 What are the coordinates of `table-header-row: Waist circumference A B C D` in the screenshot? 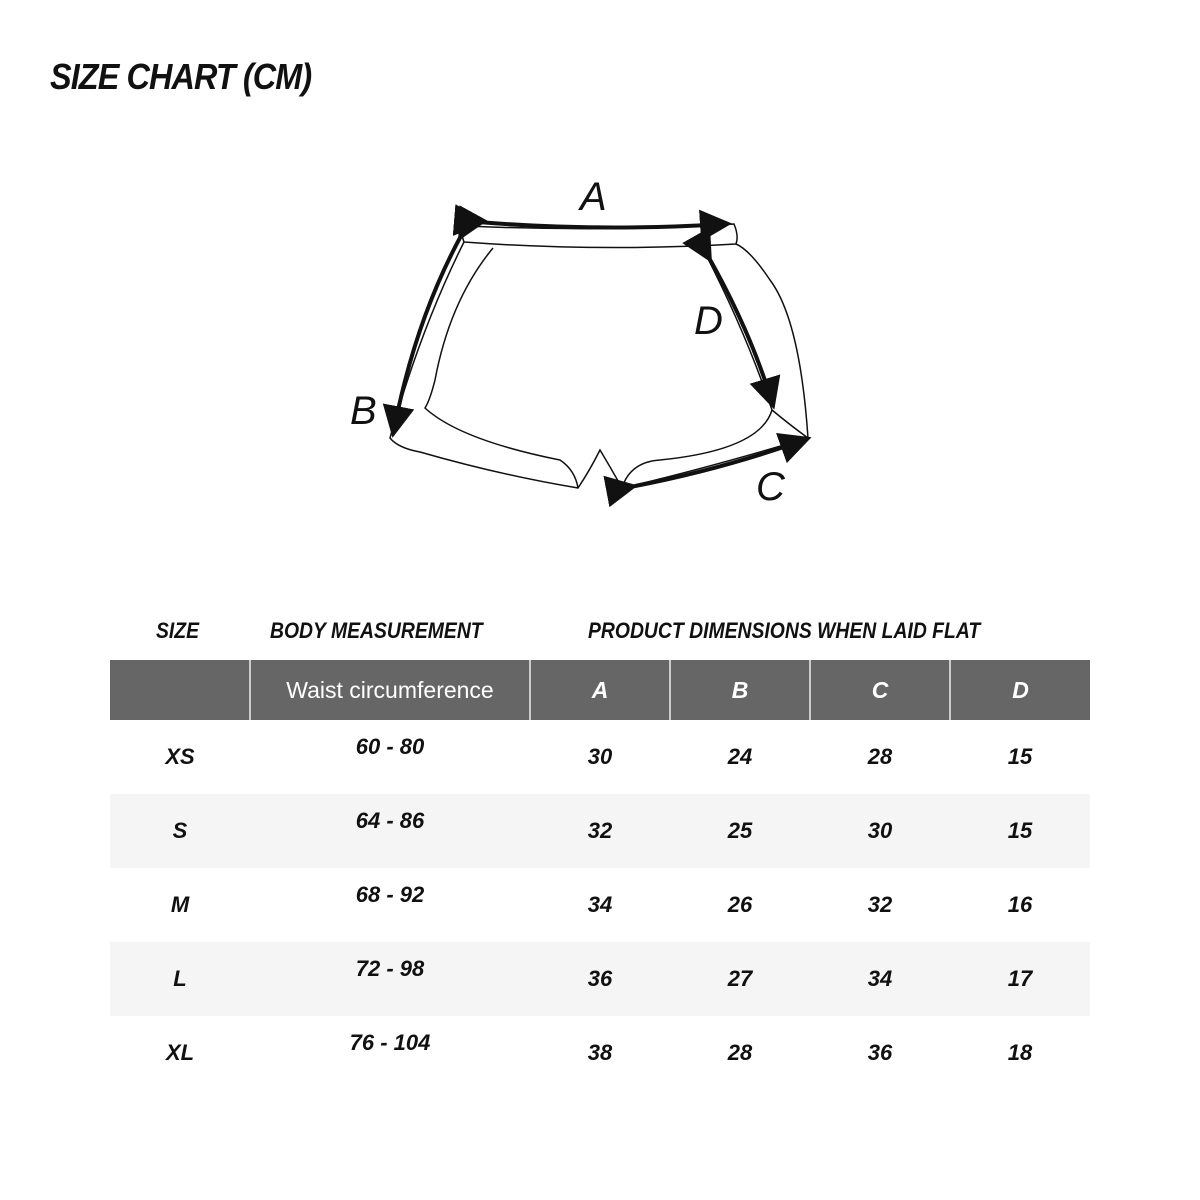 It's located at (600, 690).